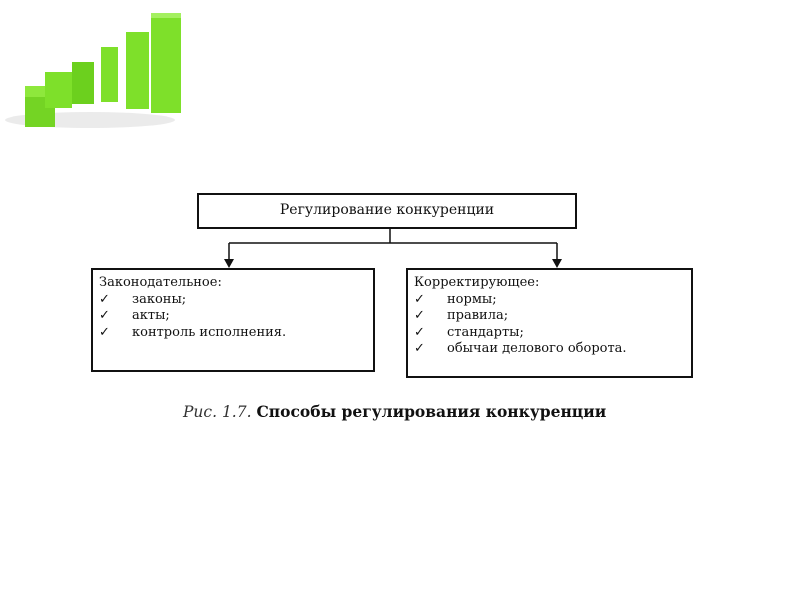 The width and height of the screenshot is (800, 600). Describe the element at coordinates (472, 299) in the screenshot. I see `item-text: нормы;` at that location.